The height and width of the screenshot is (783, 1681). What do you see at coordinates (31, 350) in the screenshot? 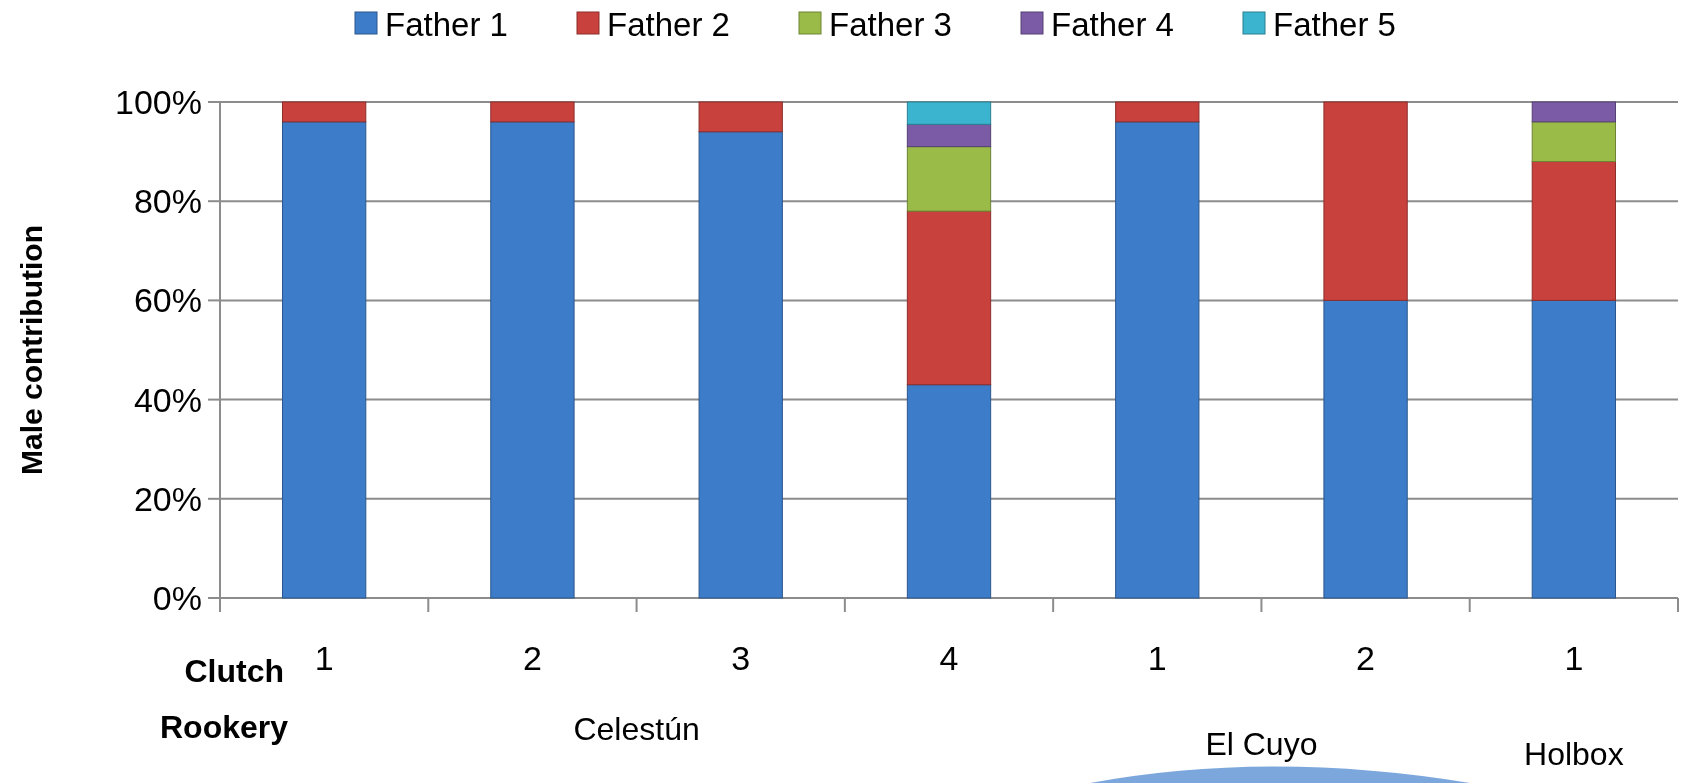
I see `y-axis-title: Male contribution` at bounding box center [31, 350].